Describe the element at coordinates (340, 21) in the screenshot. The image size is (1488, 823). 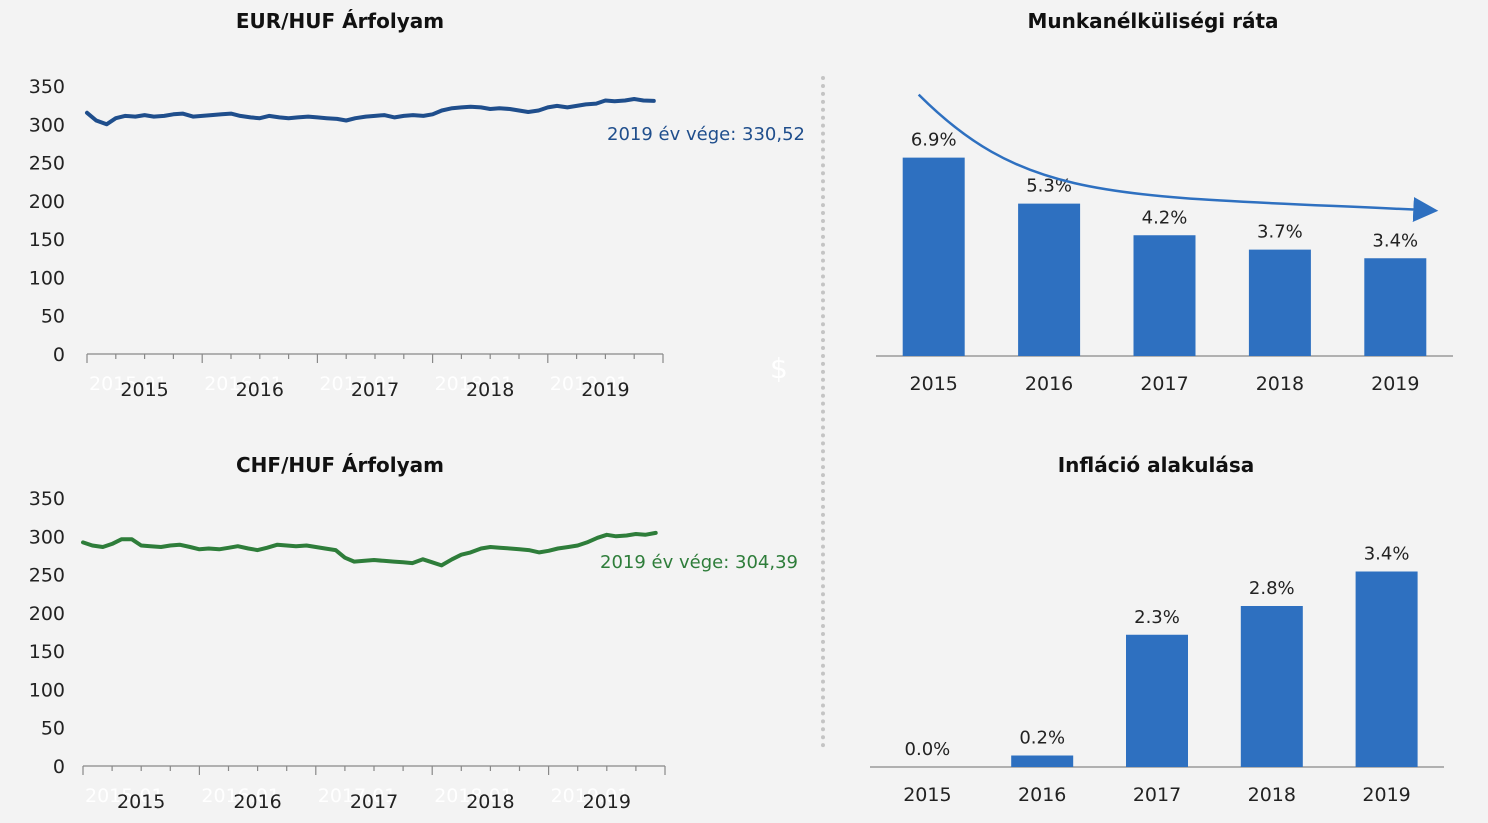
I see `chart-title: EUR/HUF Árfolyam` at that location.